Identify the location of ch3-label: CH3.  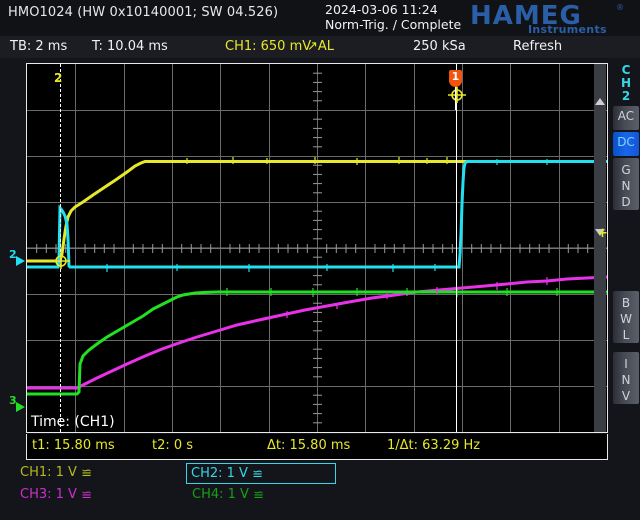
(34, 494).